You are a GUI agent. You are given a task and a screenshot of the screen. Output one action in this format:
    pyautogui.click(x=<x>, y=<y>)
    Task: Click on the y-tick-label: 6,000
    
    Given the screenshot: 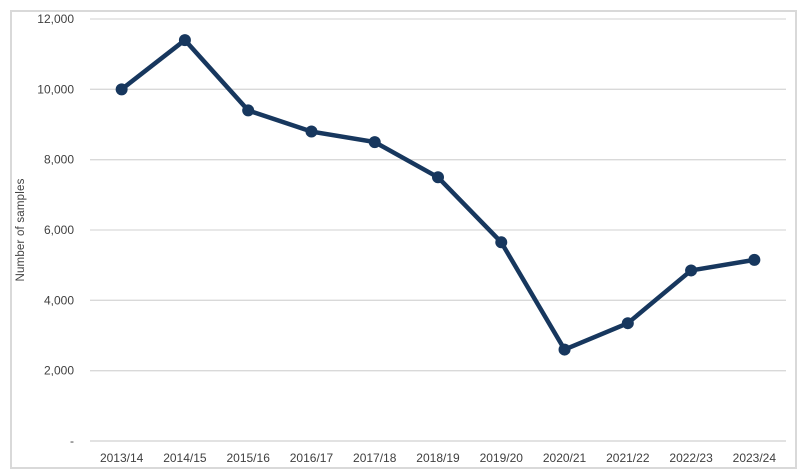 What is the action you would take?
    pyautogui.click(x=59, y=230)
    